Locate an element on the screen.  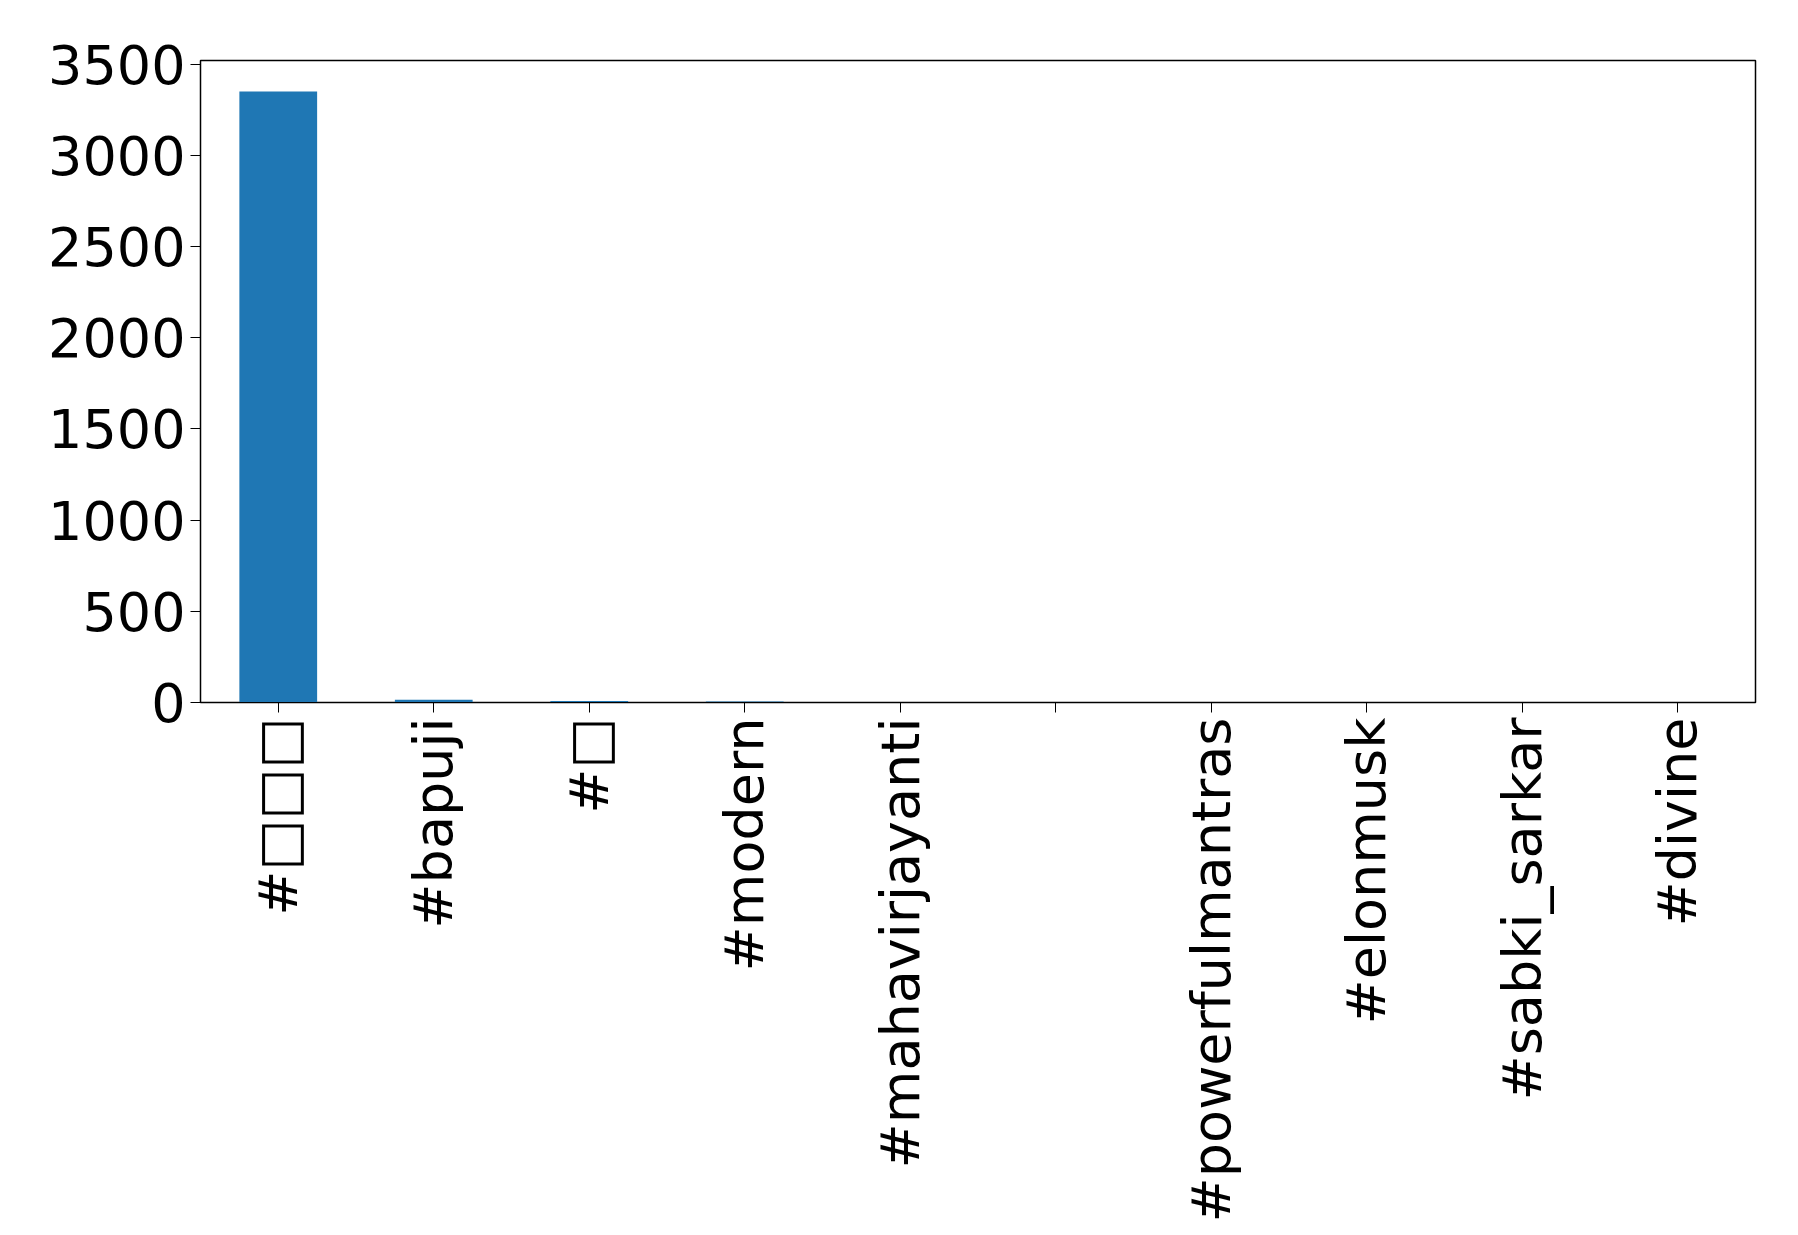
y-tick-label: 1500 is located at coordinates (117, 430).